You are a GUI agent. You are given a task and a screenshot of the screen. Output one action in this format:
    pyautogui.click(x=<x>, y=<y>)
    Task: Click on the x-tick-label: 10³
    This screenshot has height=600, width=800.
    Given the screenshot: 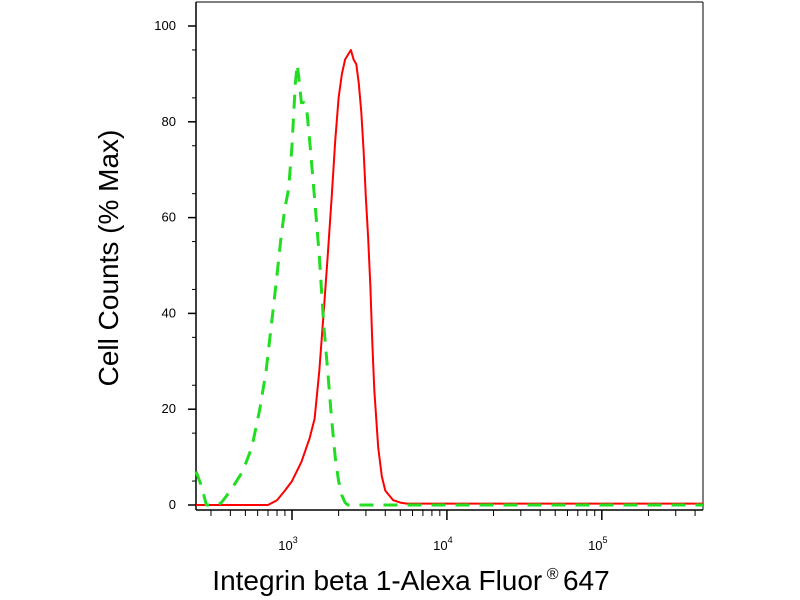 What is the action you would take?
    pyautogui.click(x=287, y=544)
    